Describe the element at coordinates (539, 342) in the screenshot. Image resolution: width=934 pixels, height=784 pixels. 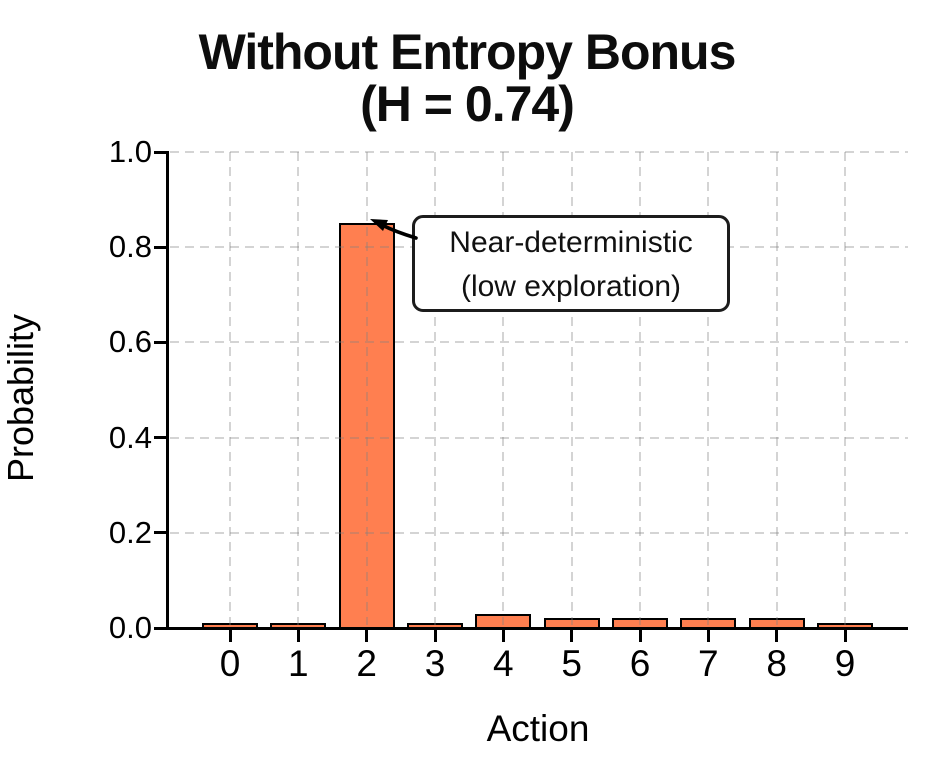
I see `h-gridline-0.6` at that location.